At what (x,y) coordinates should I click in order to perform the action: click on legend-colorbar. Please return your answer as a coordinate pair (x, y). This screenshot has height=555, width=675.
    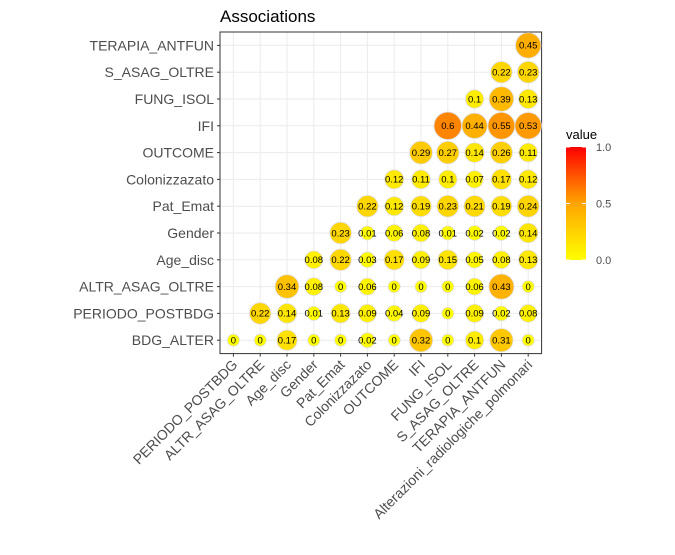
    Looking at the image, I should click on (576, 203).